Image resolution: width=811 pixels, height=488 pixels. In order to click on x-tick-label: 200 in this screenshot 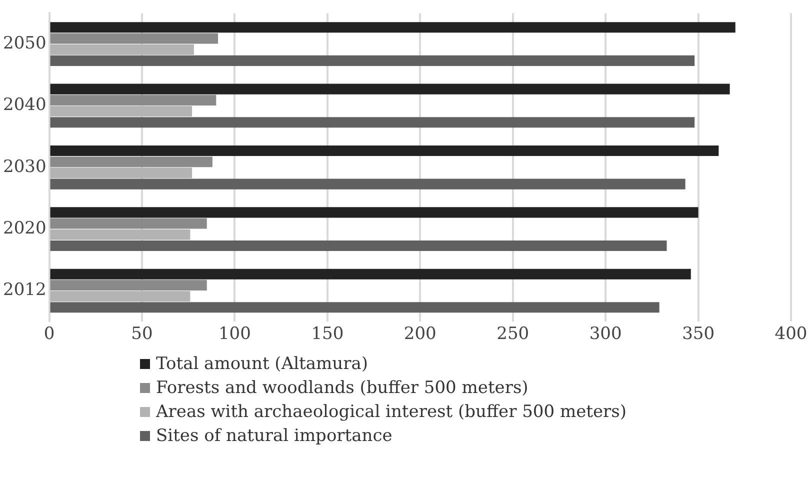, I will do `click(420, 334)`.